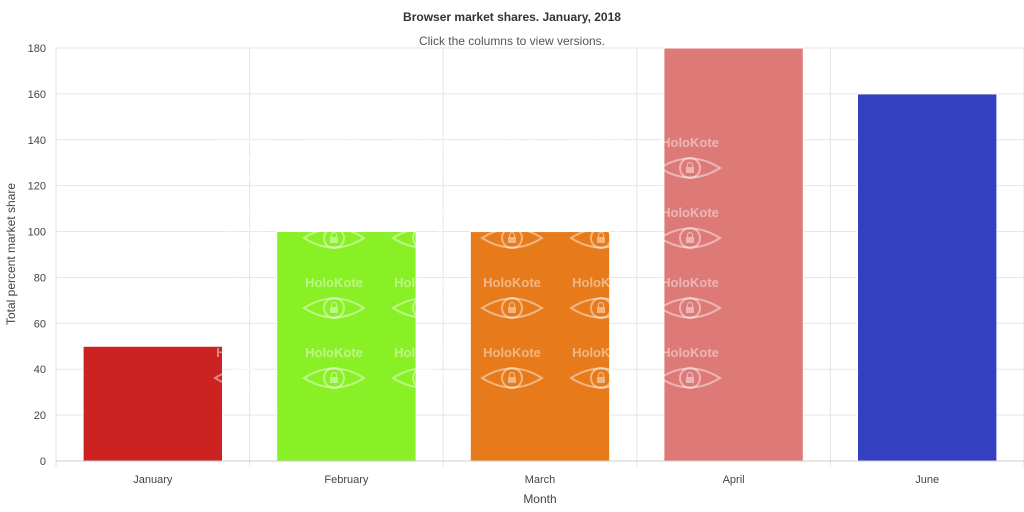 The image size is (1024, 512). Describe the element at coordinates (927, 277) in the screenshot. I see `bar-june` at that location.